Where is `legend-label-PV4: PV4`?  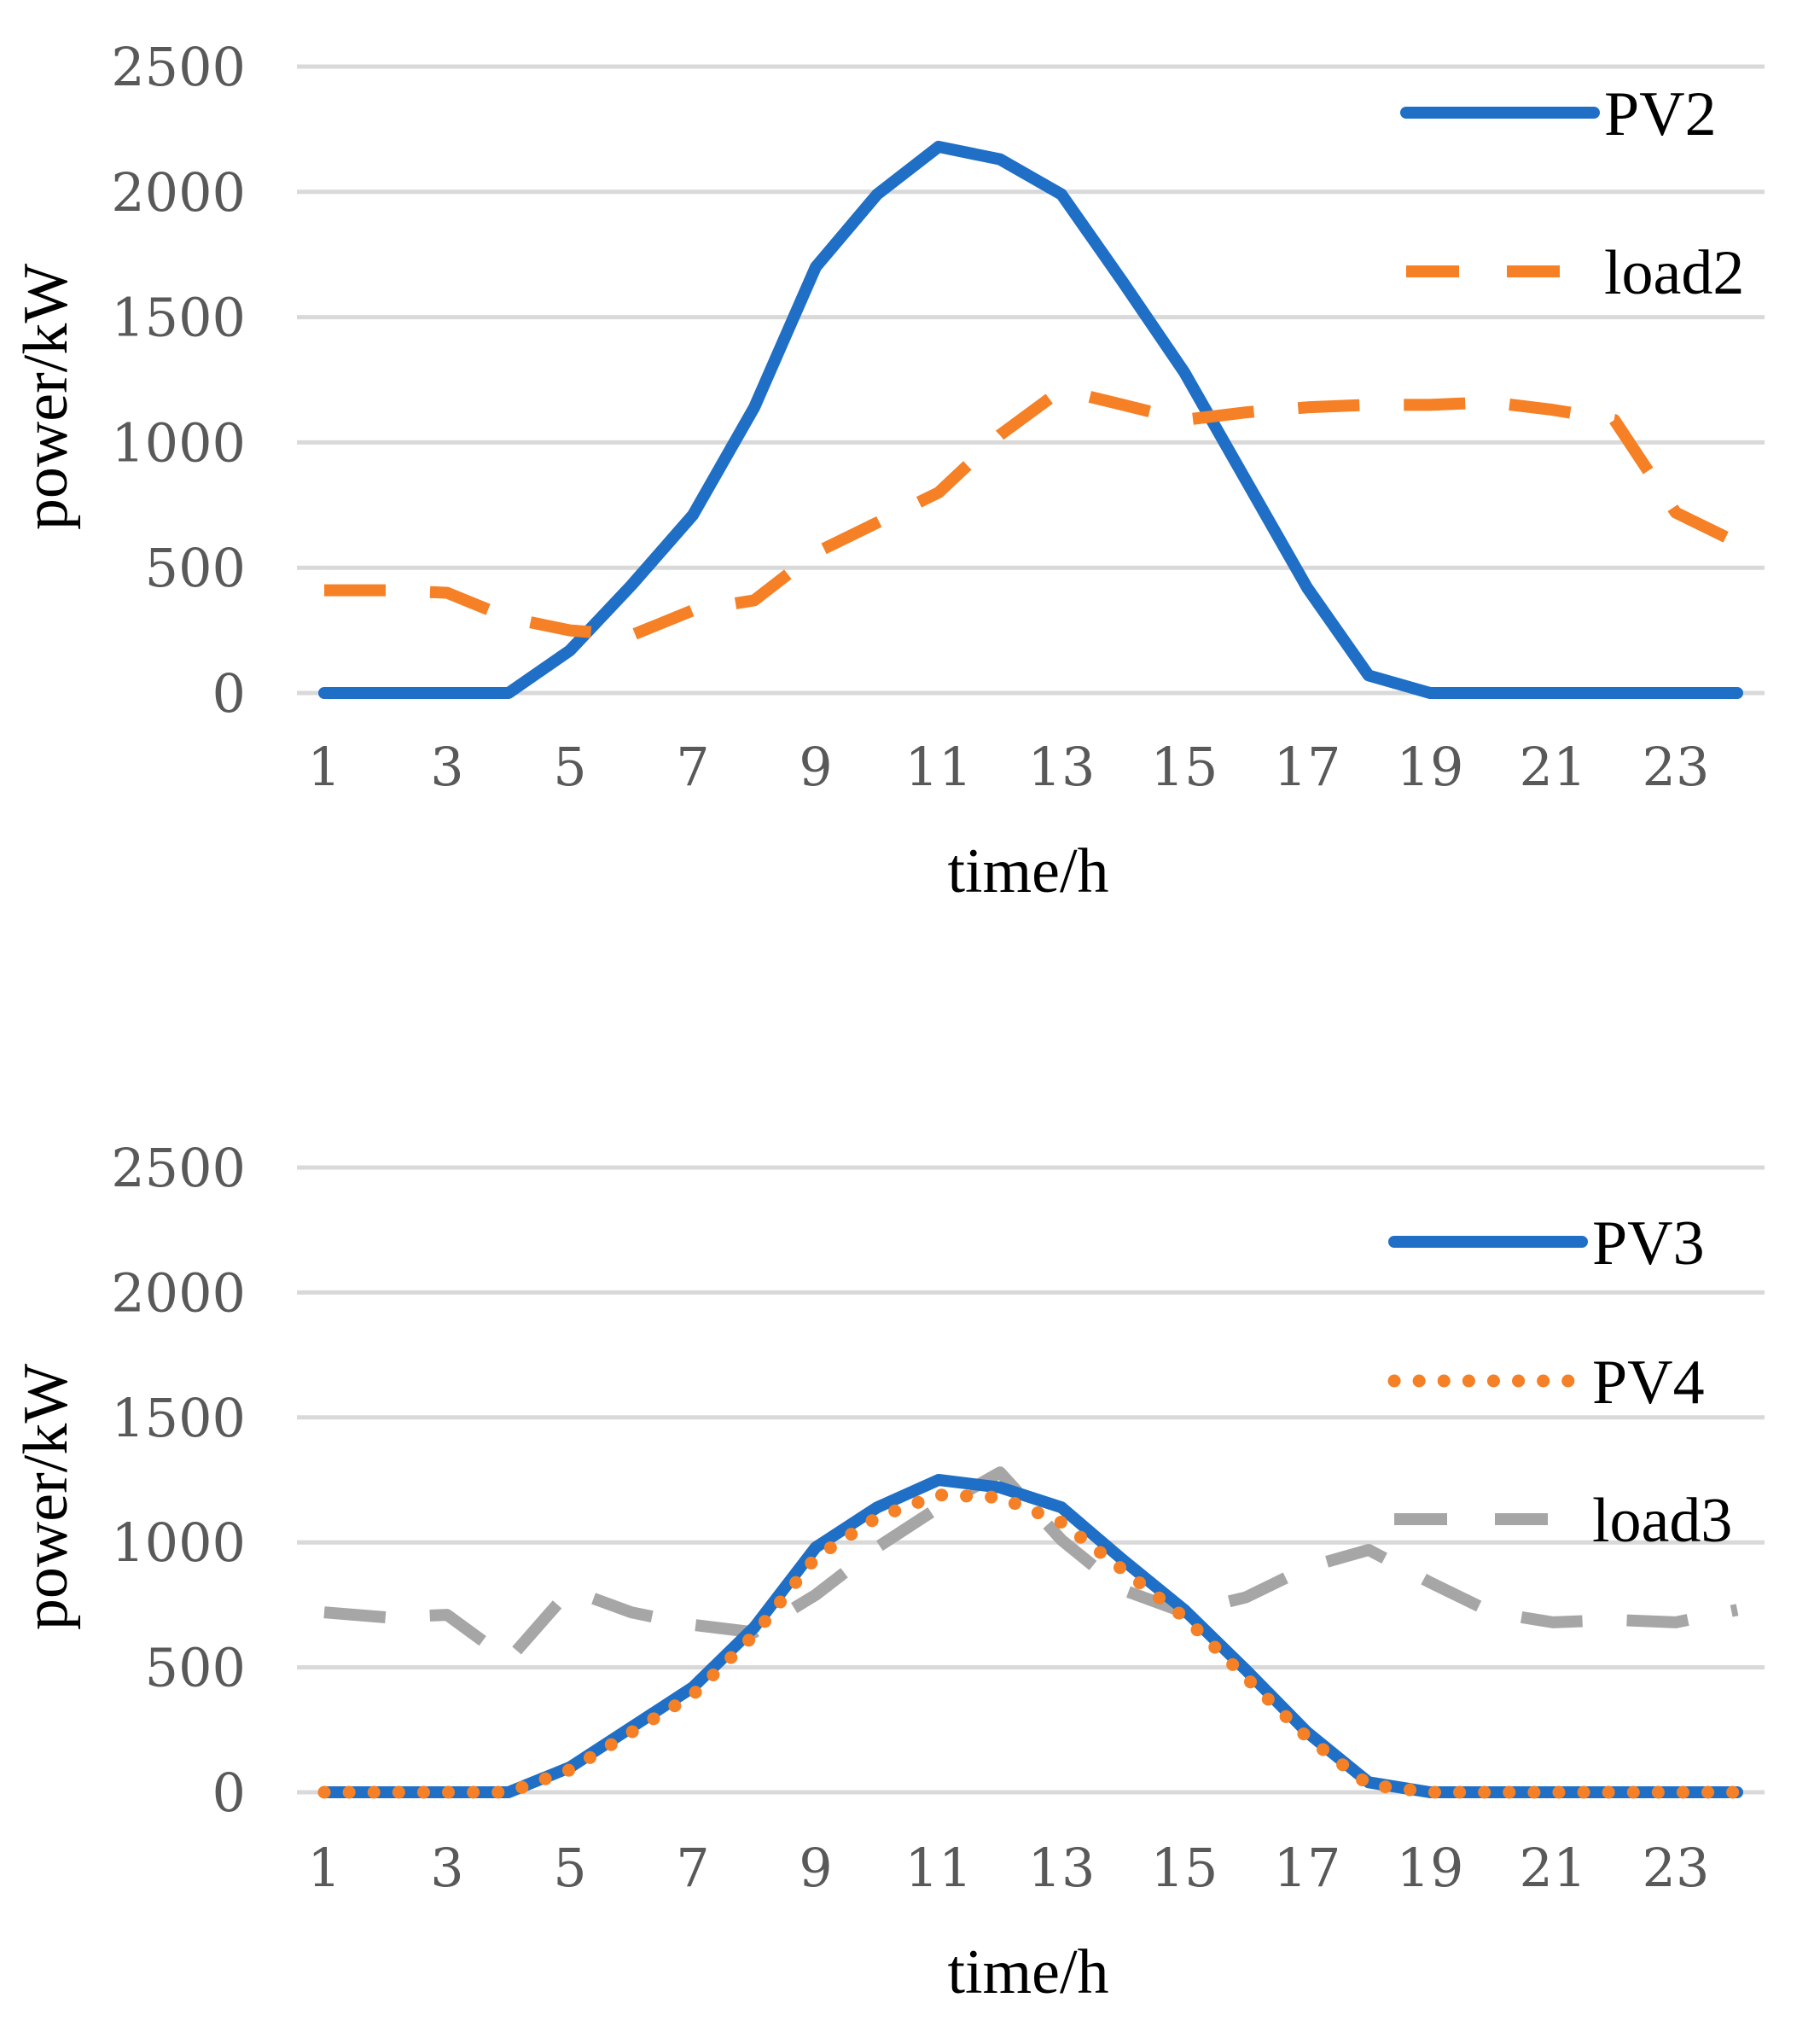 legend-label-PV4: PV4 is located at coordinates (1648, 1383).